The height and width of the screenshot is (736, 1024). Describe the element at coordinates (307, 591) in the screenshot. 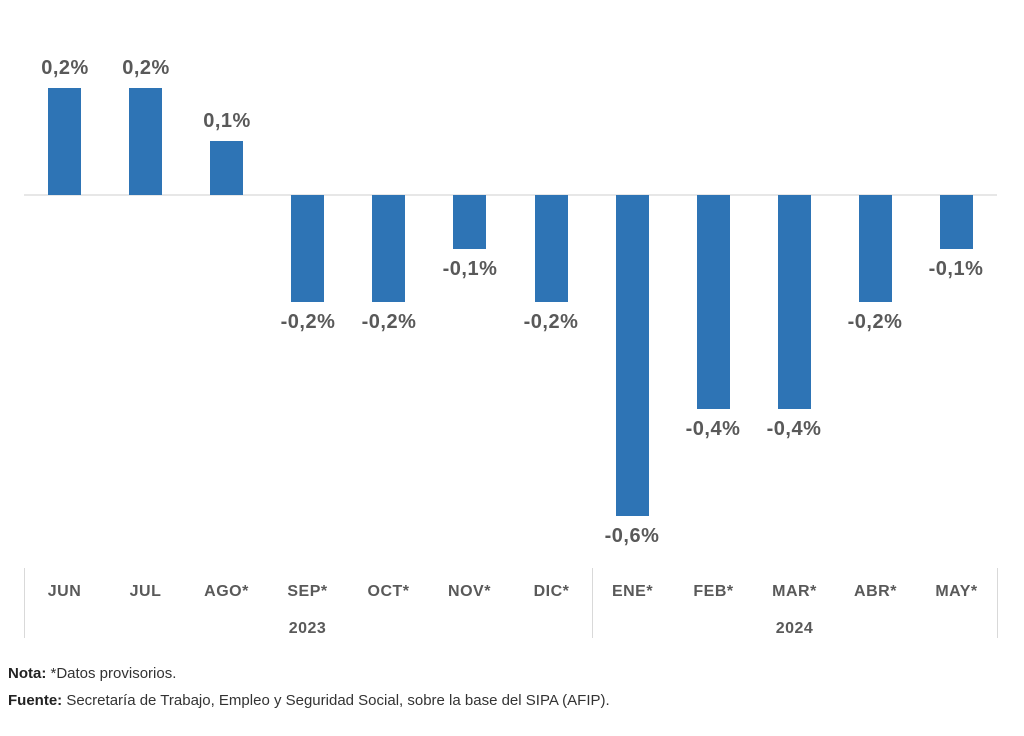

I see `x-axis-label: SEP*` at that location.